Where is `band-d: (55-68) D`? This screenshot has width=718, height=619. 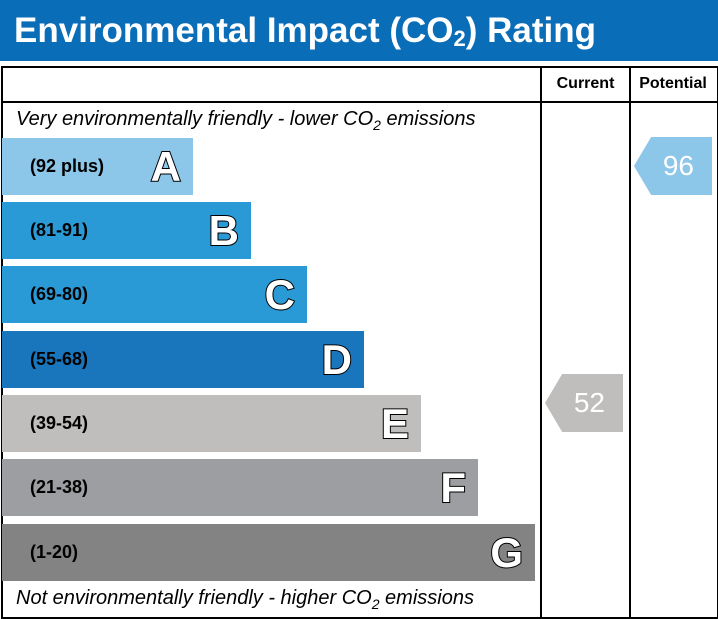 band-d: (55-68) D is located at coordinates (183, 359).